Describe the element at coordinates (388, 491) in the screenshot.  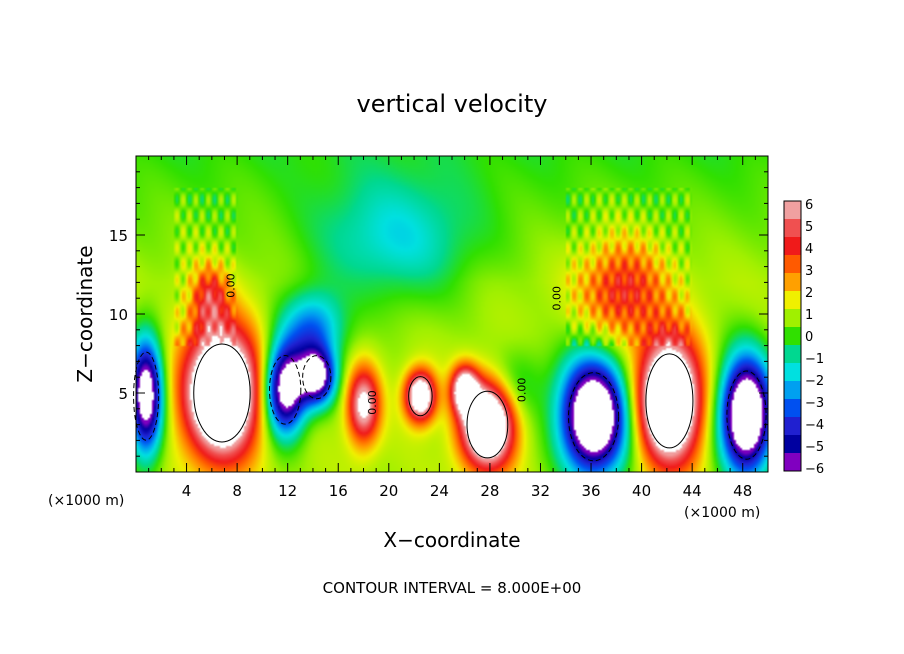
I see `x-tick-label: 20` at that location.